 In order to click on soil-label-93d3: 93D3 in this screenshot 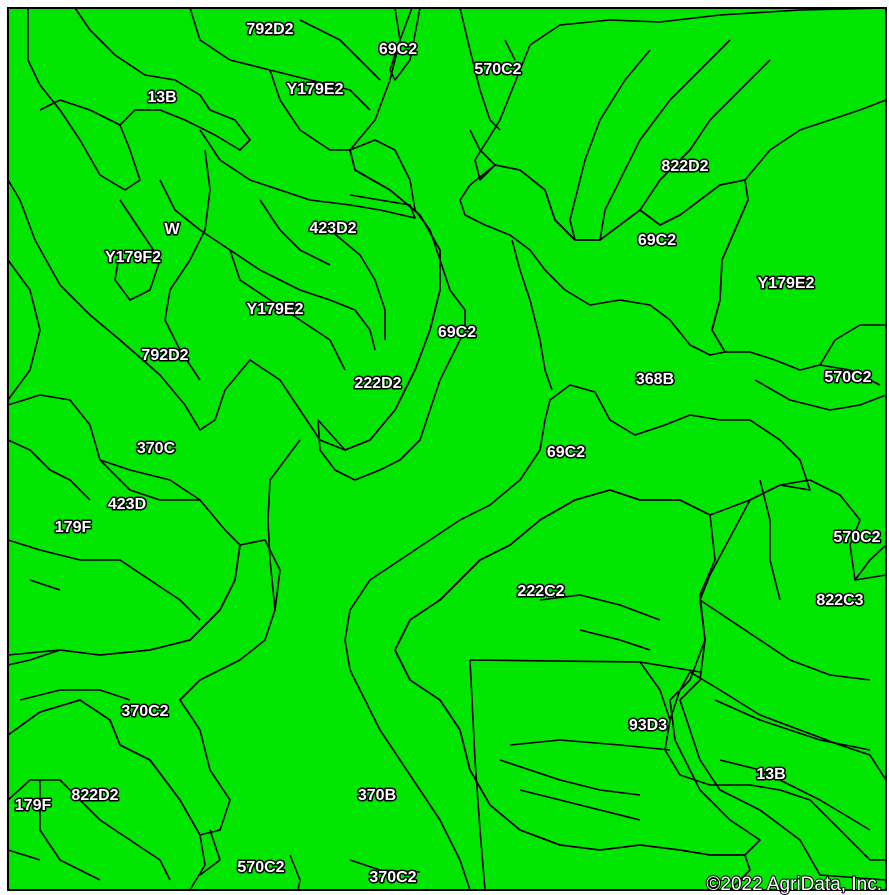, I will do `click(648, 725)`.